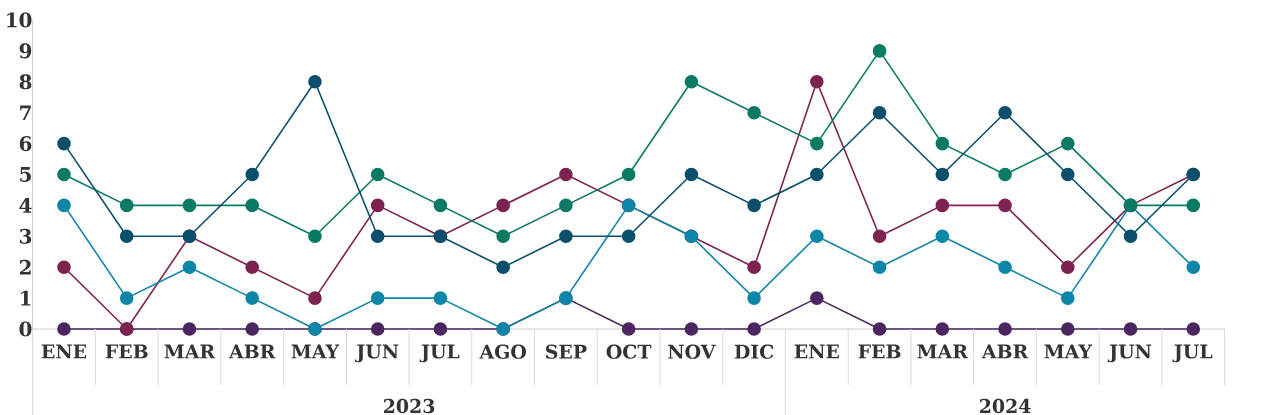 The width and height of the screenshot is (1265, 415). Describe the element at coordinates (25, 144) in the screenshot. I see `y-tick-label: 6` at that location.